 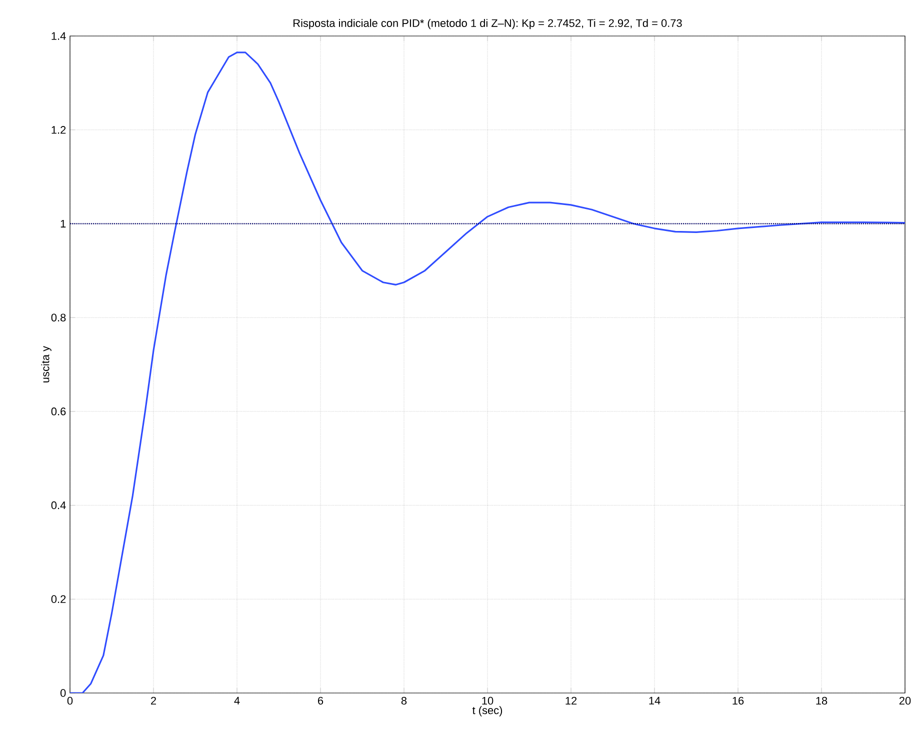 I want to click on y-tick-label: 0.4, so click(x=58, y=505).